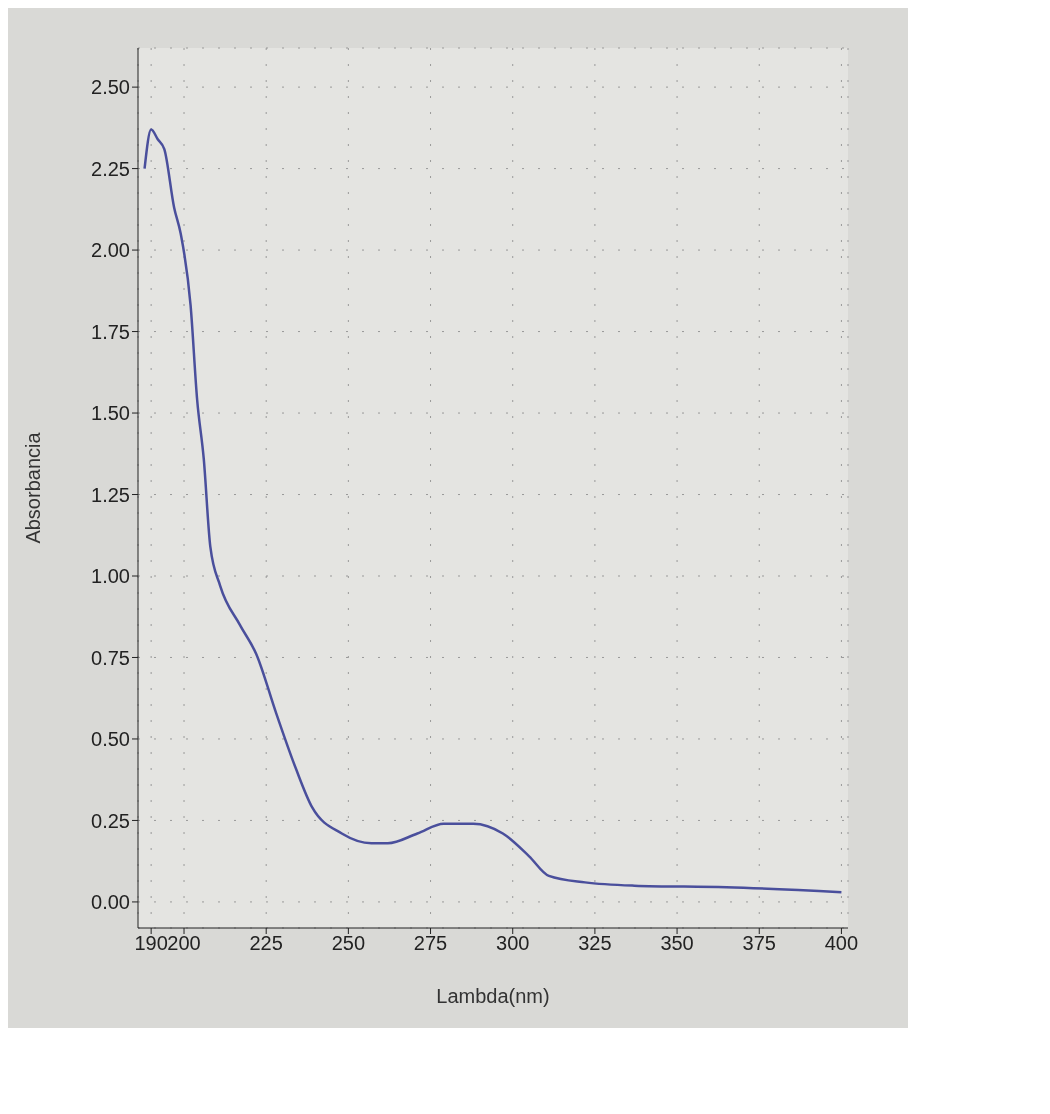 This screenshot has height=1114, width=1050. I want to click on x-tick-label: 200, so click(184, 943).